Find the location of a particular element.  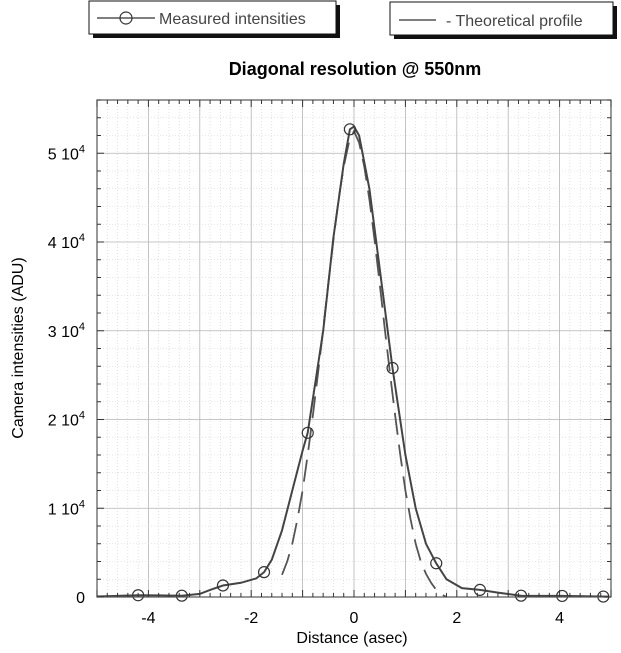

y-axis-label: Camera intensities (ADU) is located at coordinates (18, 347).